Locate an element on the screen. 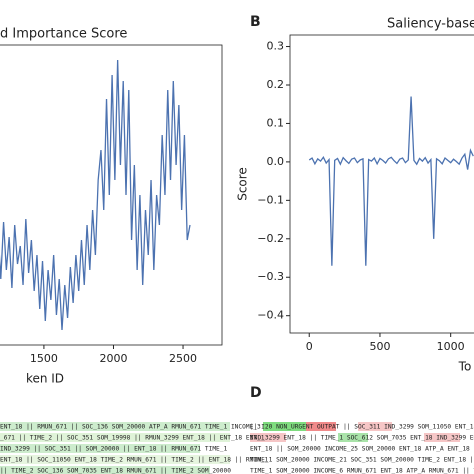 This screenshot has height=474, width=474. panel-label: D is located at coordinates (256, 393).